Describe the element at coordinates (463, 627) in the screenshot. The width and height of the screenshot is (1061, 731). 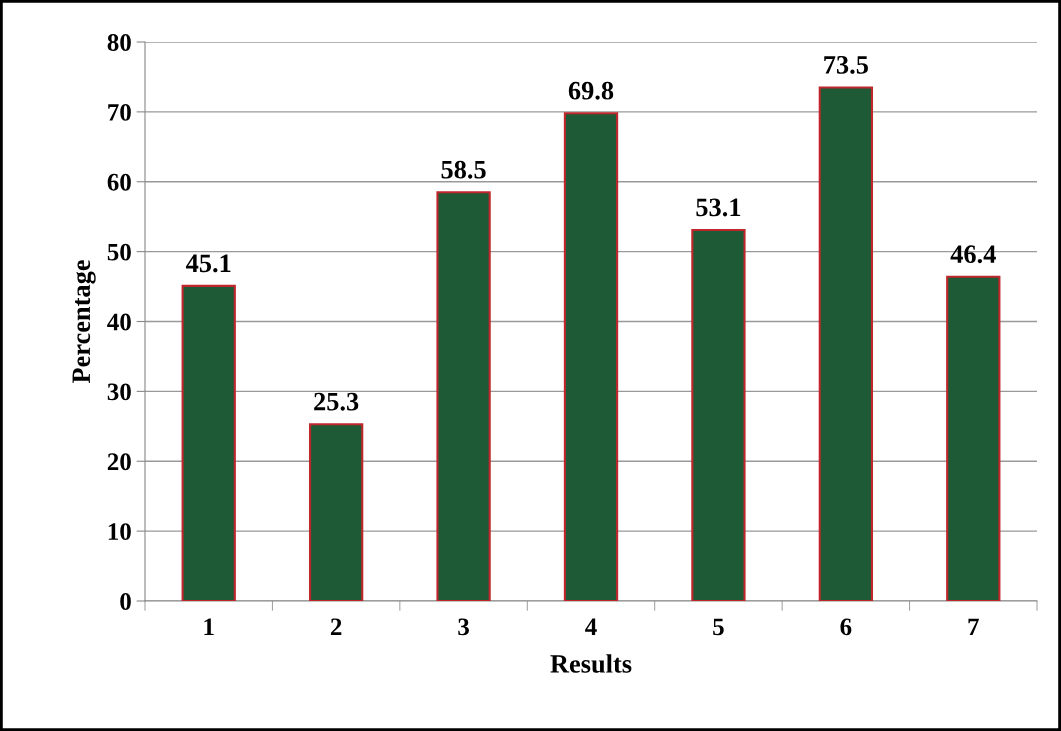
I see `x-tick-label: 3` at that location.